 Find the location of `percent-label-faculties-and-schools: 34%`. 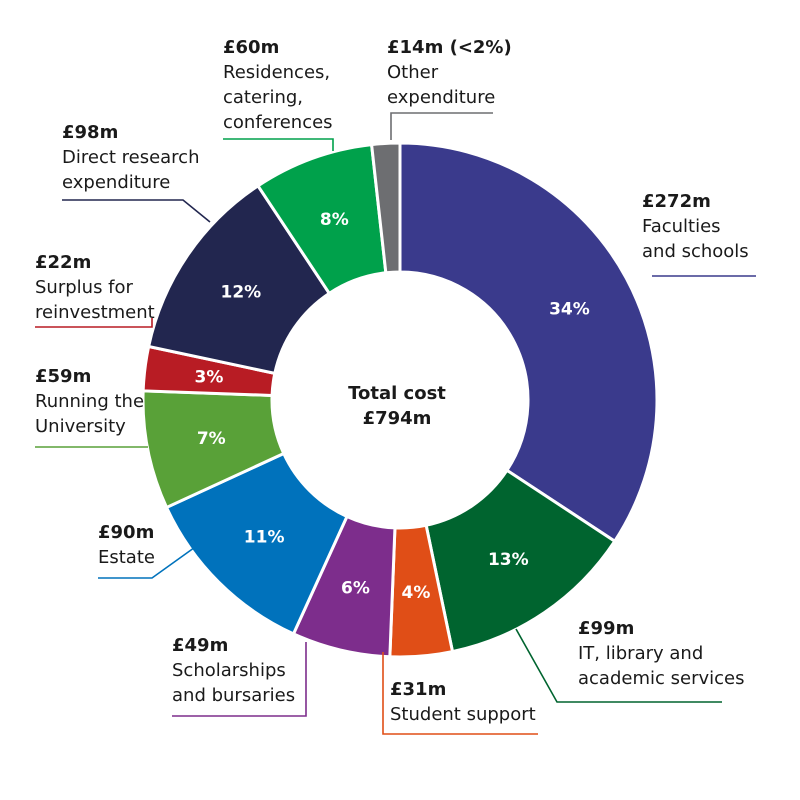

percent-label-faculties-and-schools: 34% is located at coordinates (569, 310).